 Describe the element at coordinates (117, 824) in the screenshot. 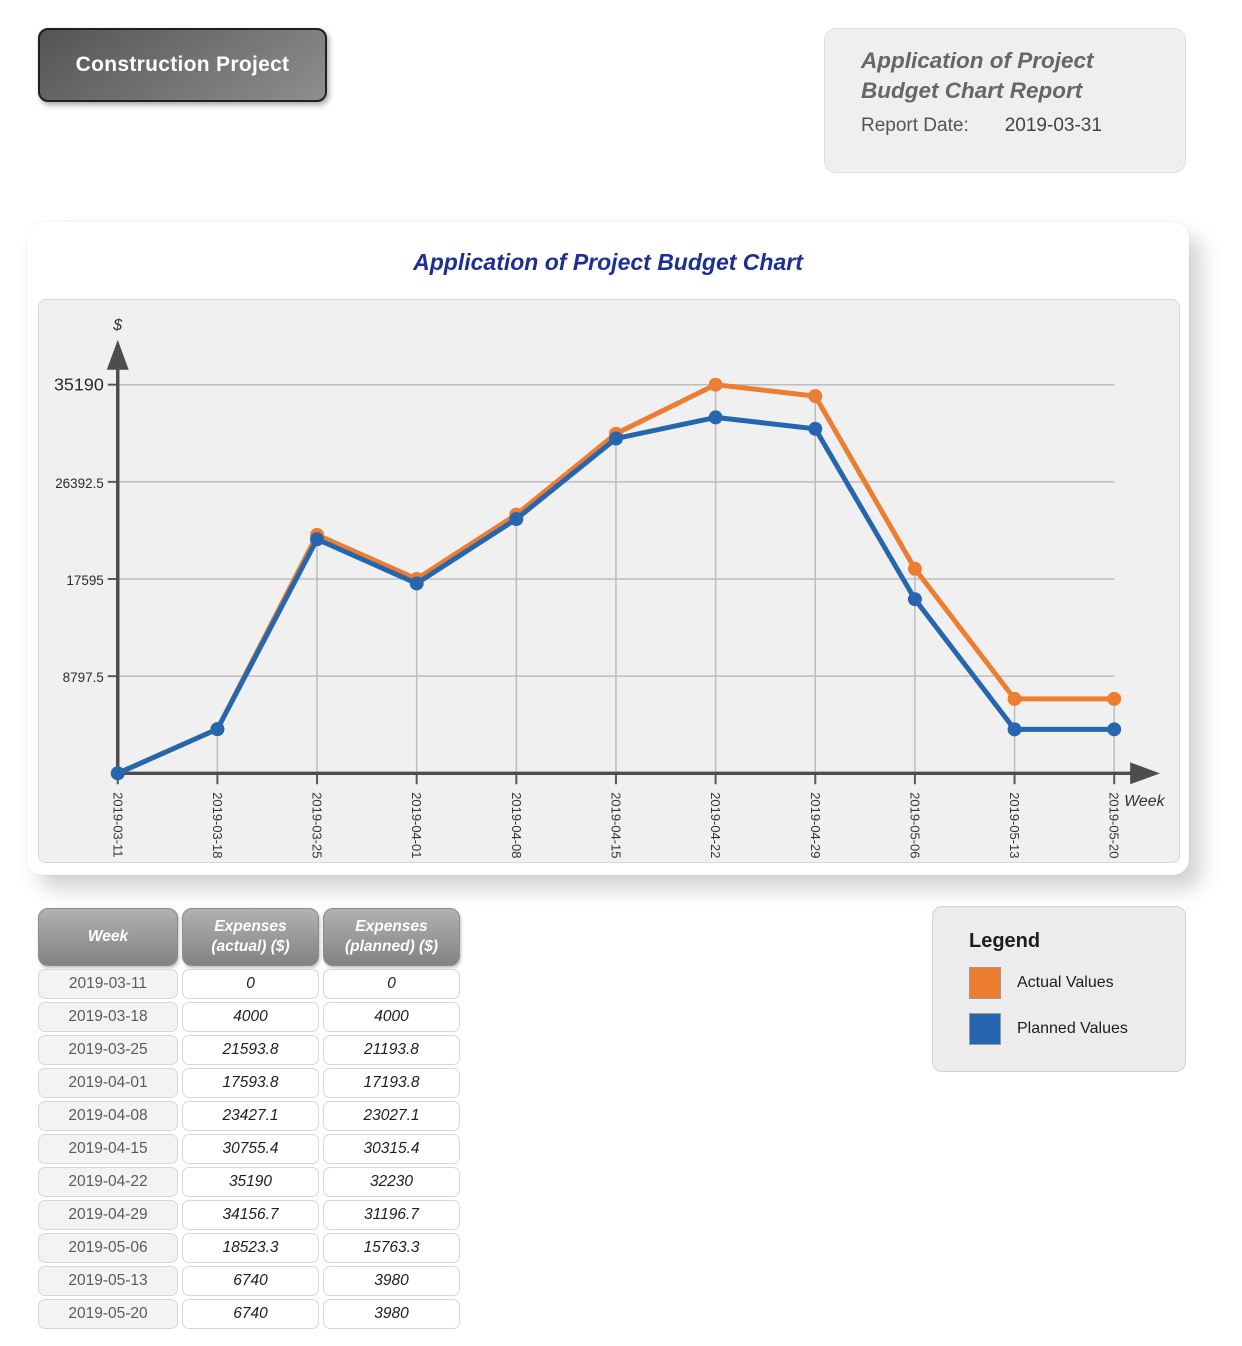

I see `x-tick-label: 2019-03-11` at that location.